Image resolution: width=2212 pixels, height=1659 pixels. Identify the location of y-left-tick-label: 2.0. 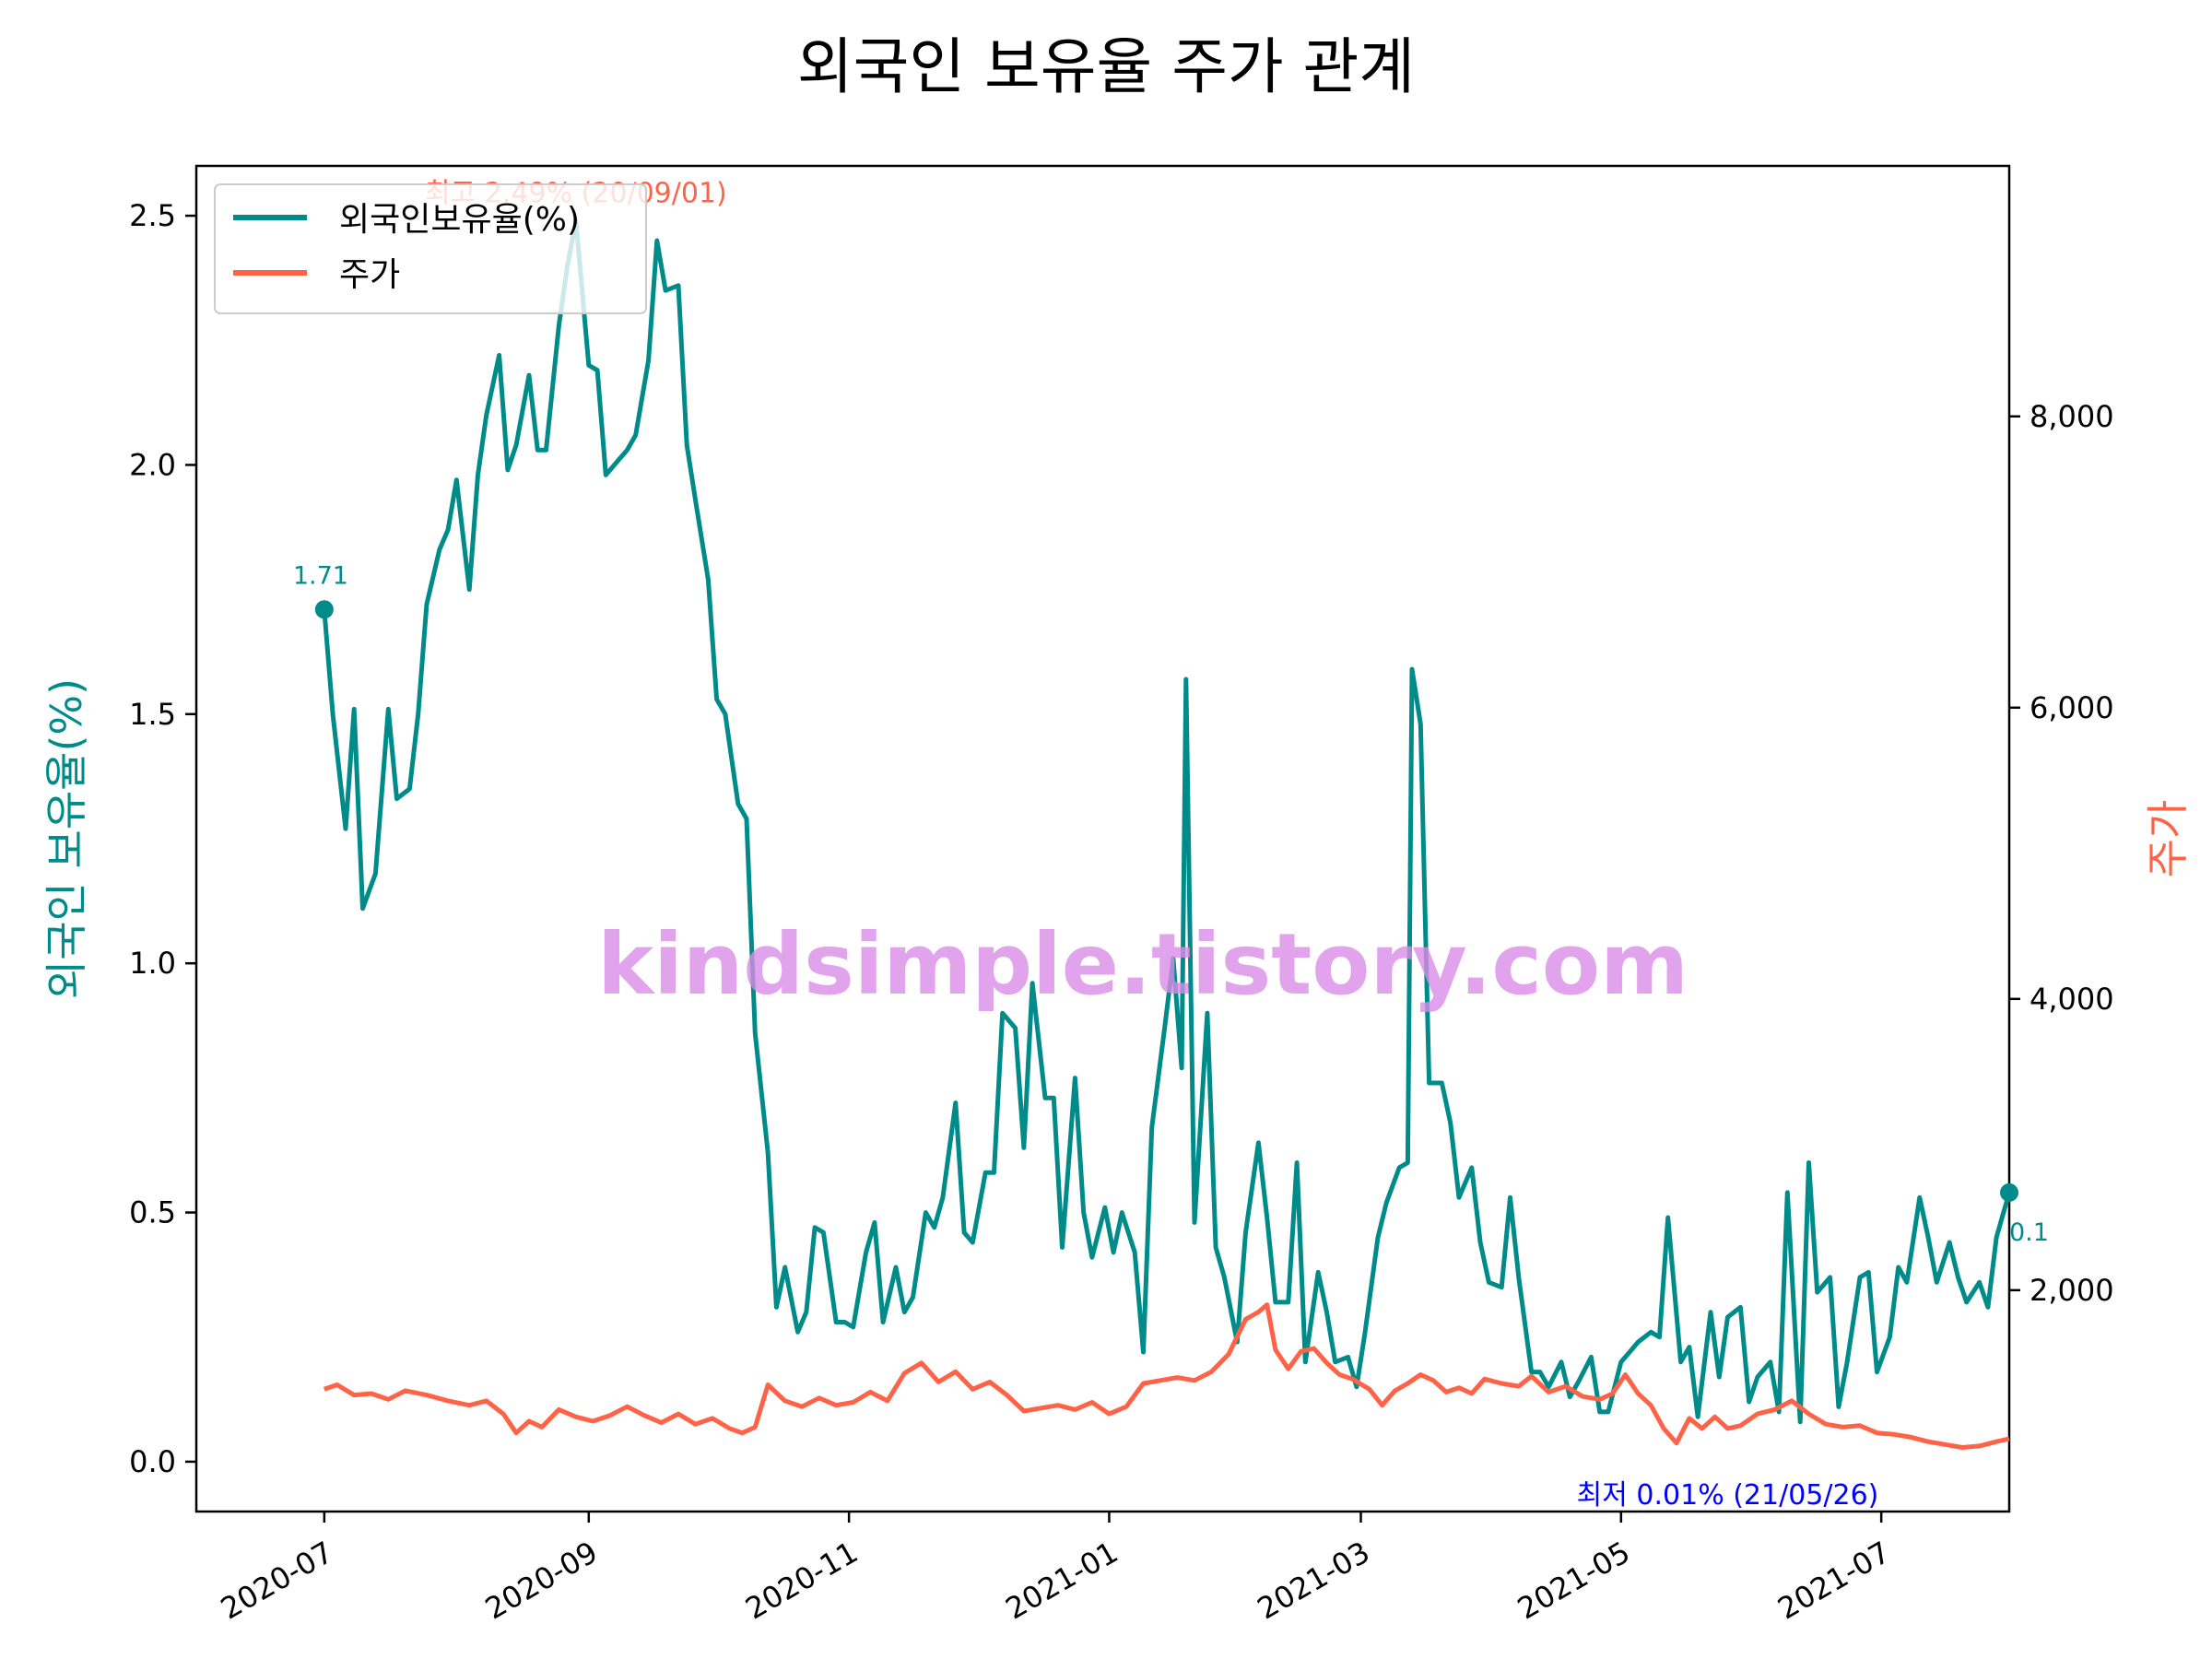
(152, 464).